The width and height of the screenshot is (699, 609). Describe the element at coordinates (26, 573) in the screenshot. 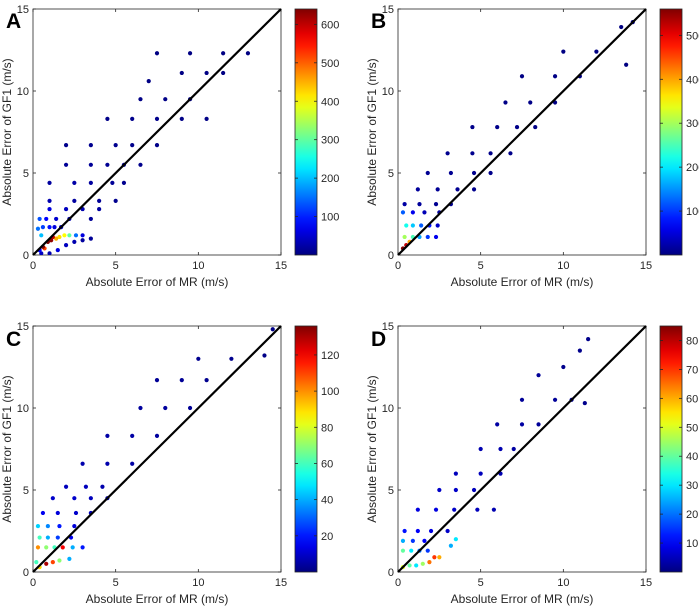

I see `y-tick-label: 0` at that location.